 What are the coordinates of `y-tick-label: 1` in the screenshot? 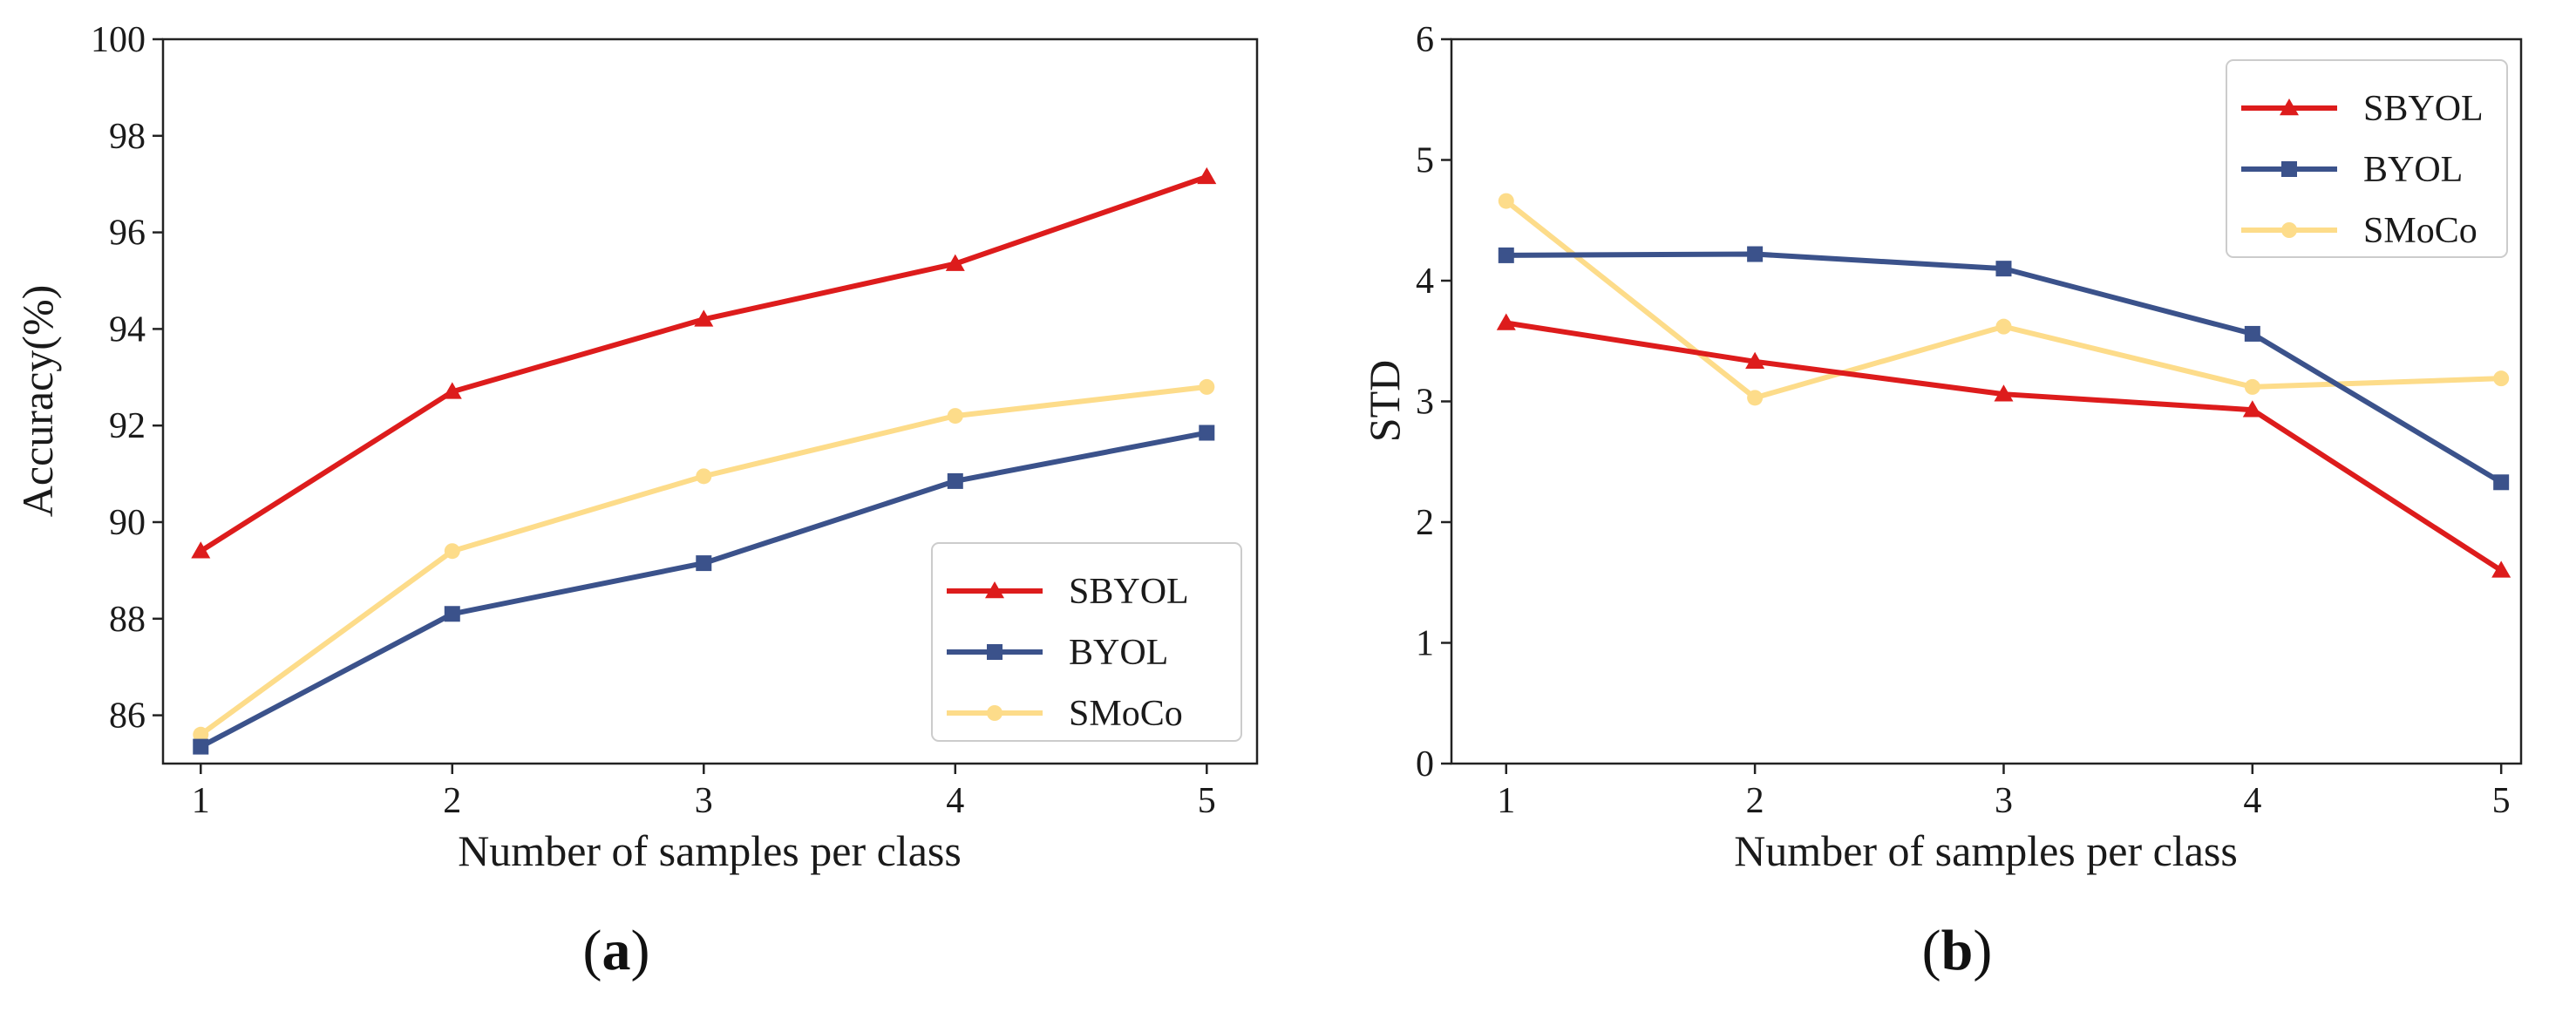 It's located at (1425, 644).